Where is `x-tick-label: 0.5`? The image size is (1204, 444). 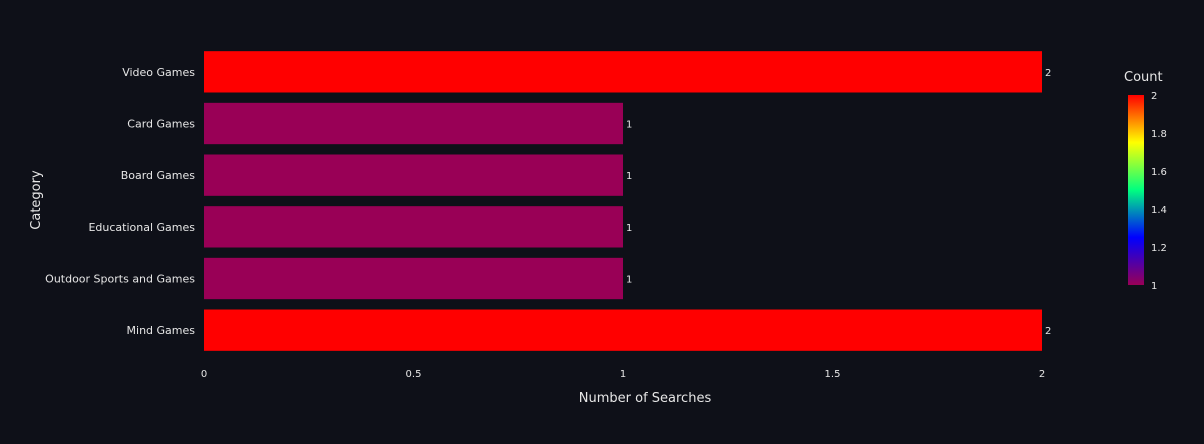
x-tick-label: 0.5 is located at coordinates (414, 374).